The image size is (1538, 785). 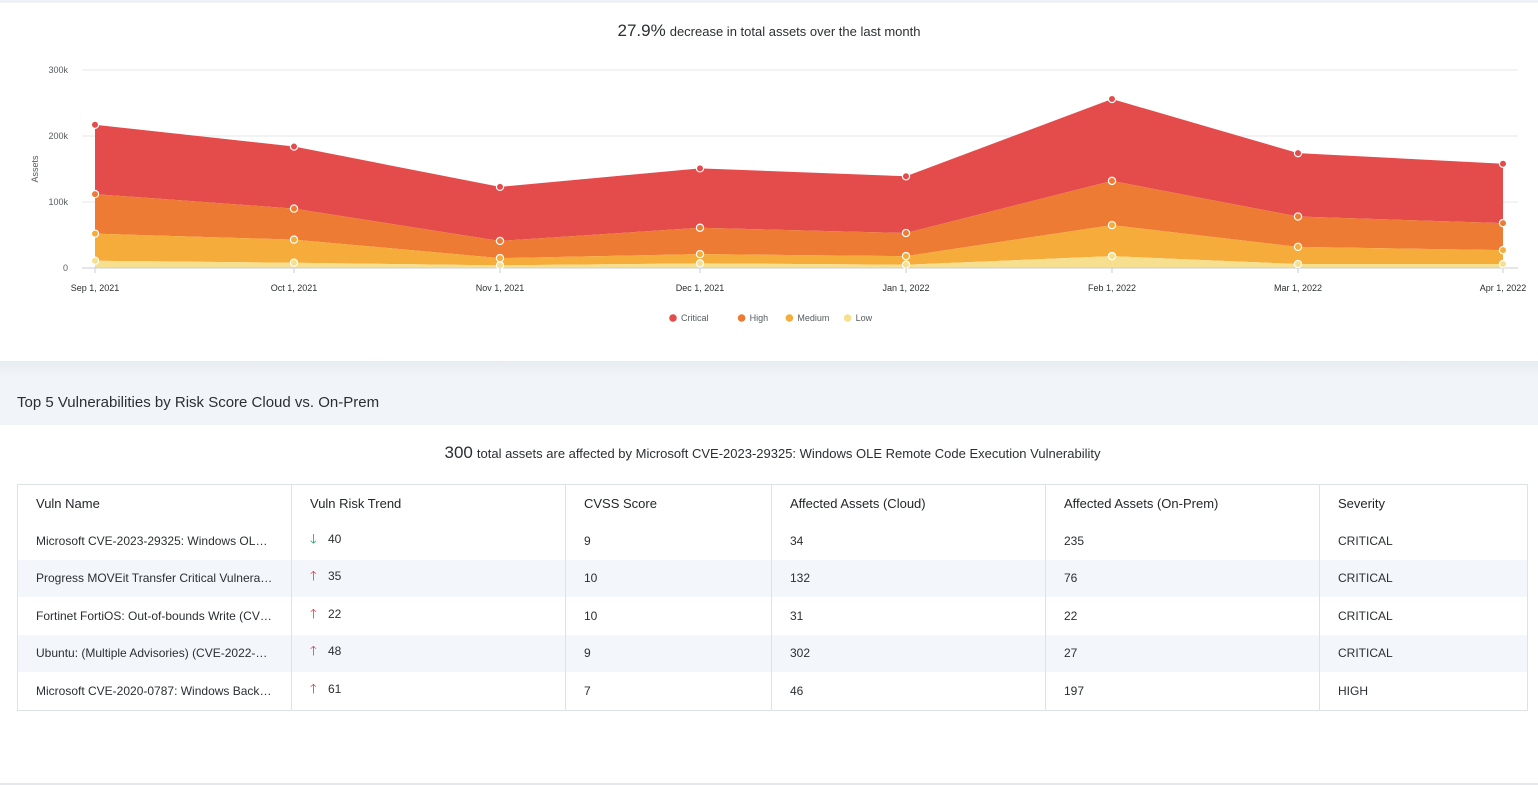 What do you see at coordinates (1182, 503) in the screenshot?
I see `column-header-onprem-assets: Affected Assets (On-Prem)` at bounding box center [1182, 503].